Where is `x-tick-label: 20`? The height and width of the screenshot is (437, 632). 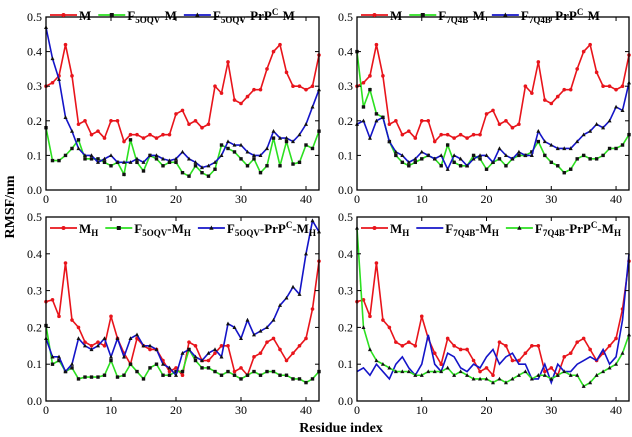
x-tick-label: 20 is located at coordinates (176, 410).